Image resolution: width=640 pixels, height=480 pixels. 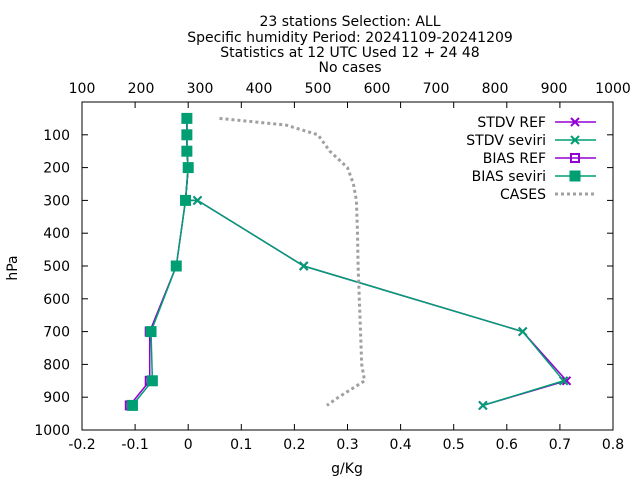 I want to click on x-tick-label: 0.8, so click(x=613, y=445).